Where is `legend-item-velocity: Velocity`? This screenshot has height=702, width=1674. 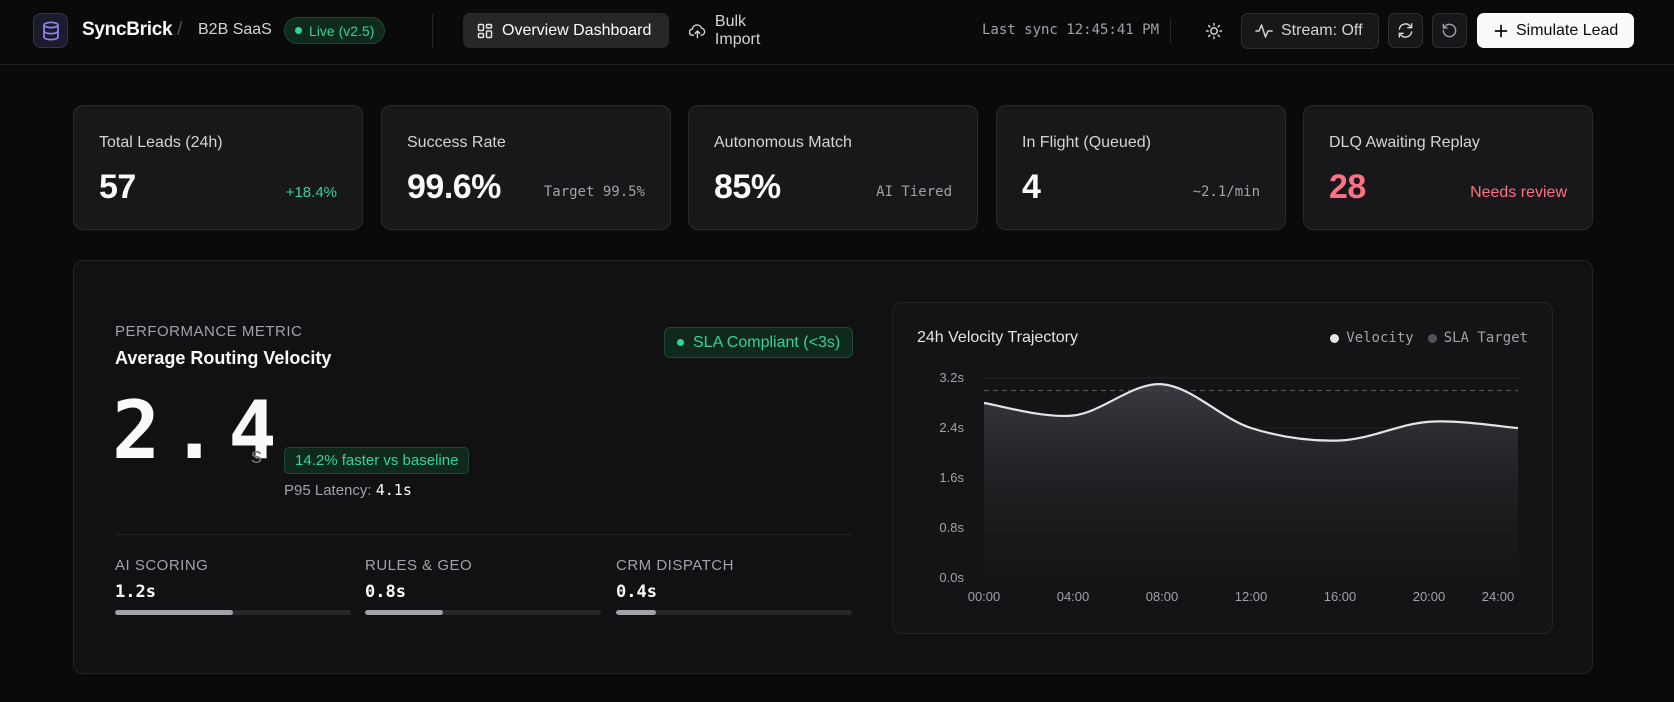 legend-item-velocity: Velocity is located at coordinates (1372, 338).